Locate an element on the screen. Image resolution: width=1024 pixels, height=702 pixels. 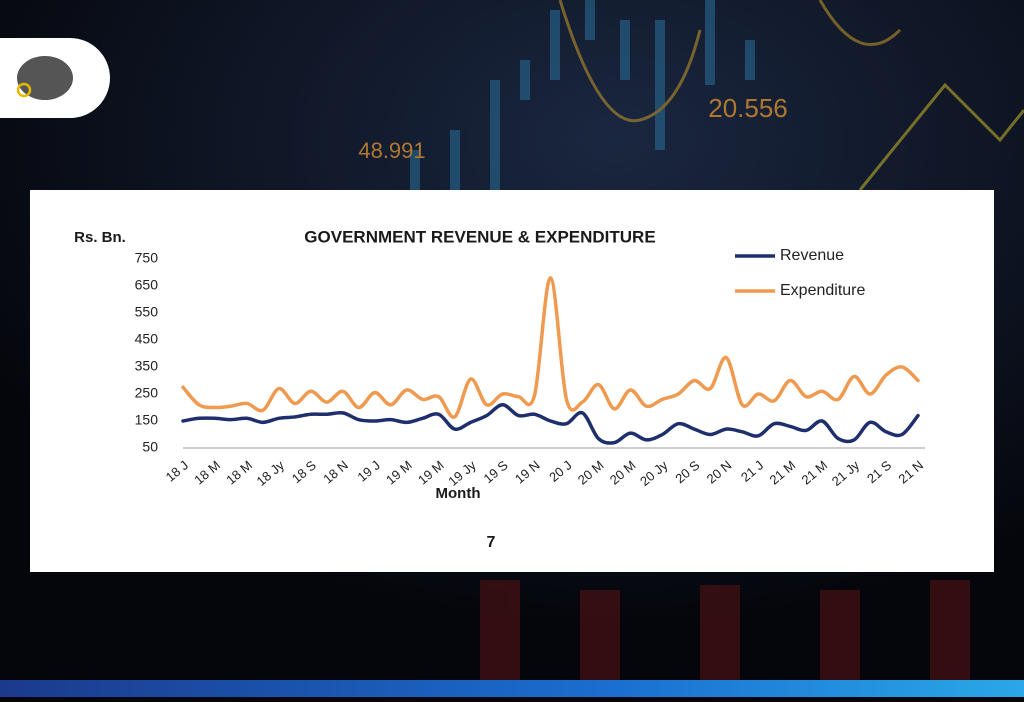
y-tick-label: 650 is located at coordinates (147, 285).